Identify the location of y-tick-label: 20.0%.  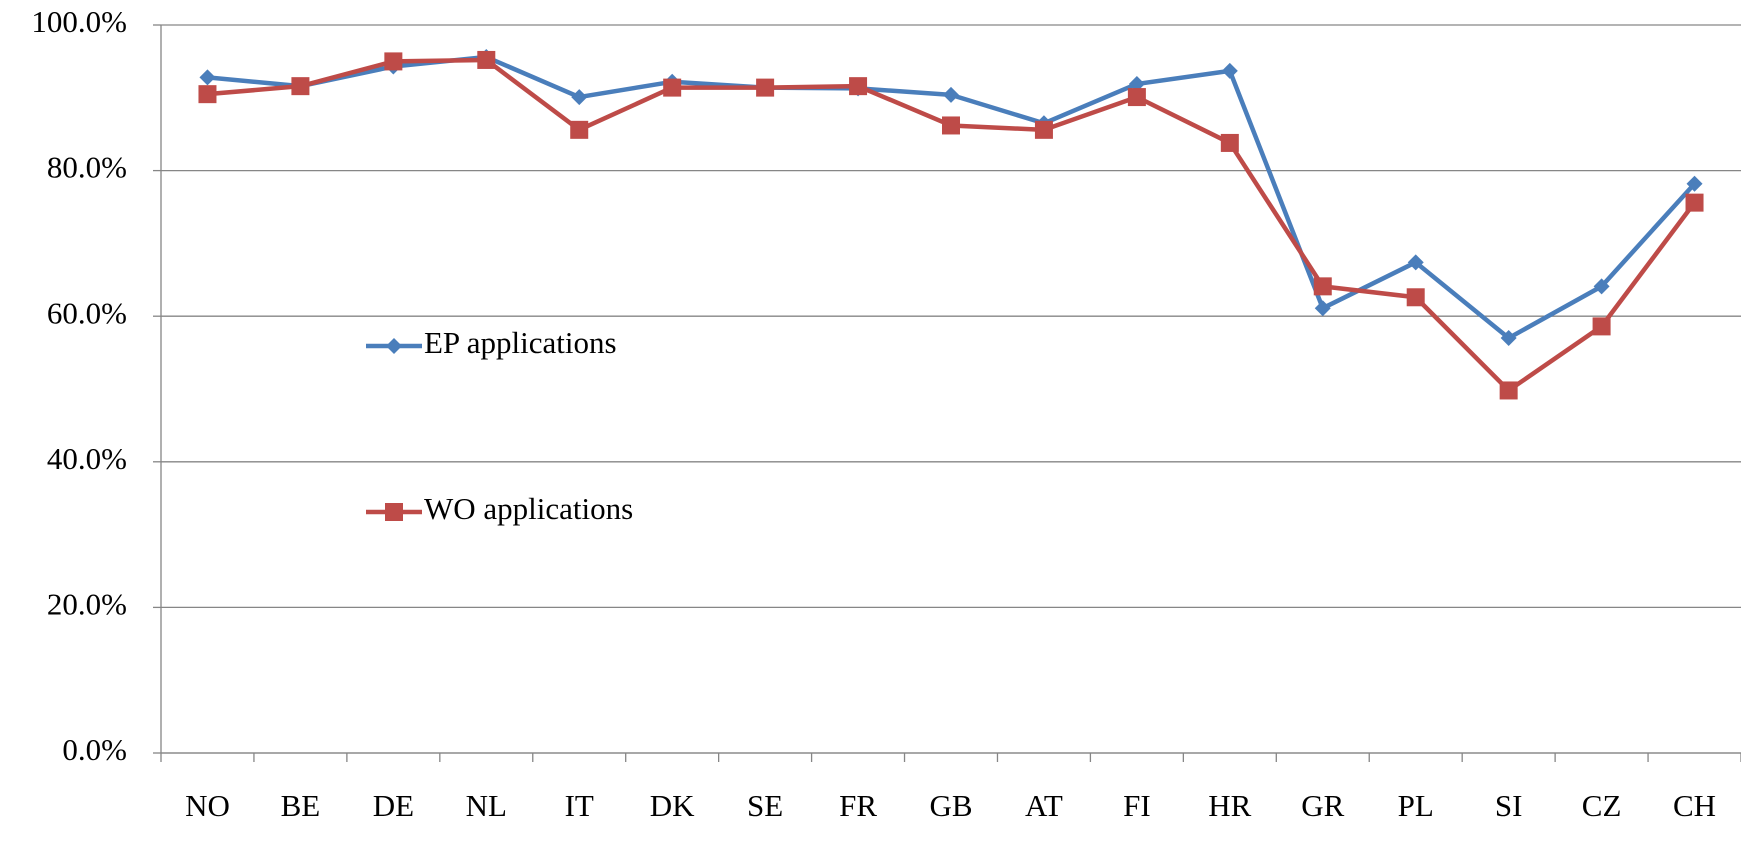
(87, 604).